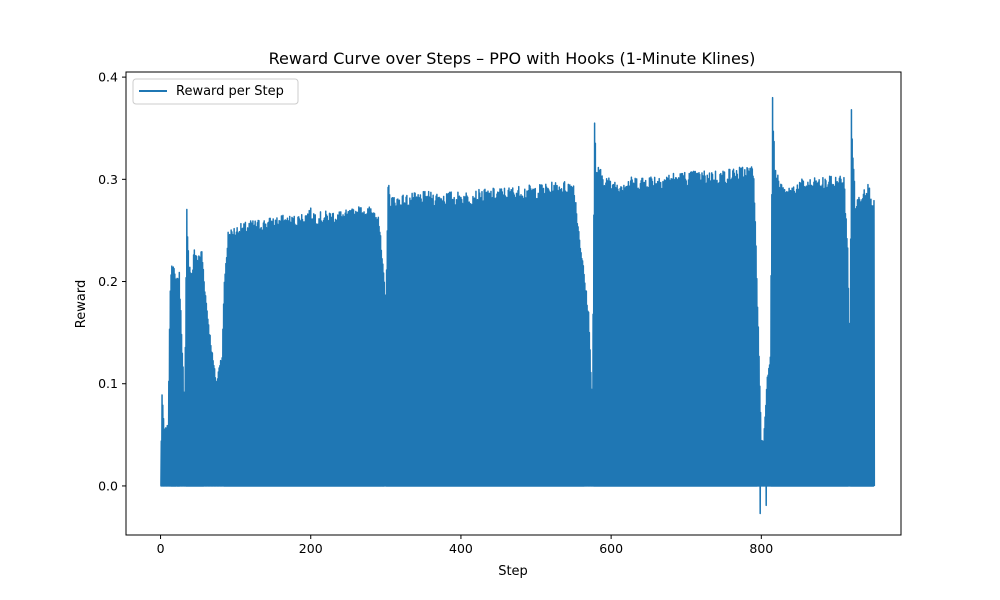 Image resolution: width=1000 pixels, height=600 pixels. What do you see at coordinates (108, 485) in the screenshot?
I see `y-tick-label: 0.0` at bounding box center [108, 485].